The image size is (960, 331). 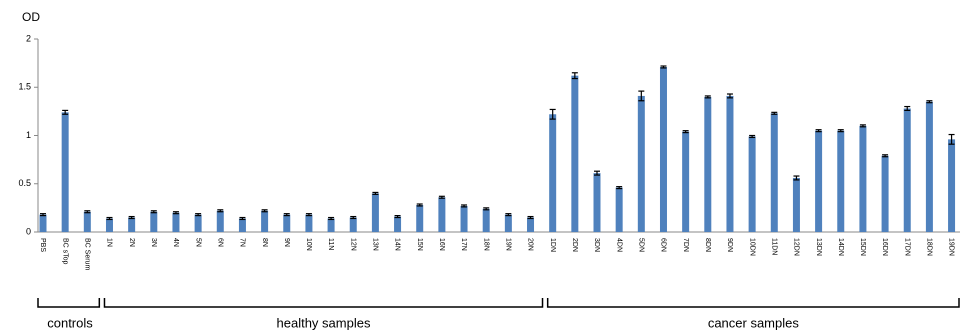 I want to click on y-tick-label: 0.5, so click(x=24, y=183).